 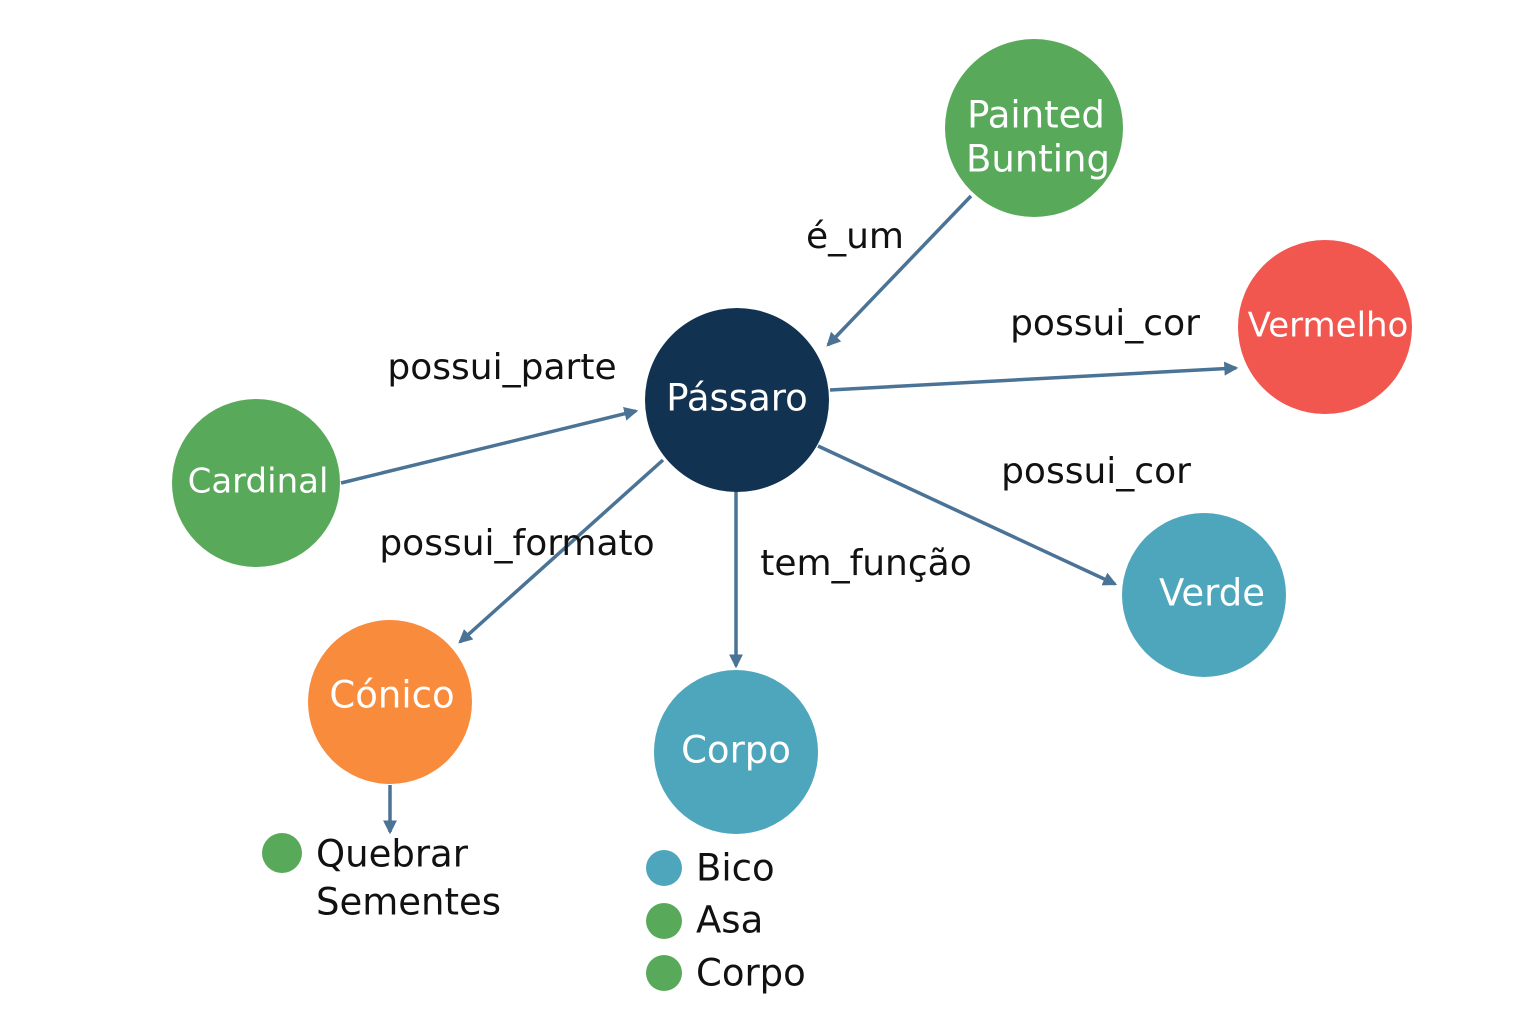 What do you see at coordinates (392, 854) in the screenshot?
I see `legend-conico-text-line1: Quebrar` at bounding box center [392, 854].